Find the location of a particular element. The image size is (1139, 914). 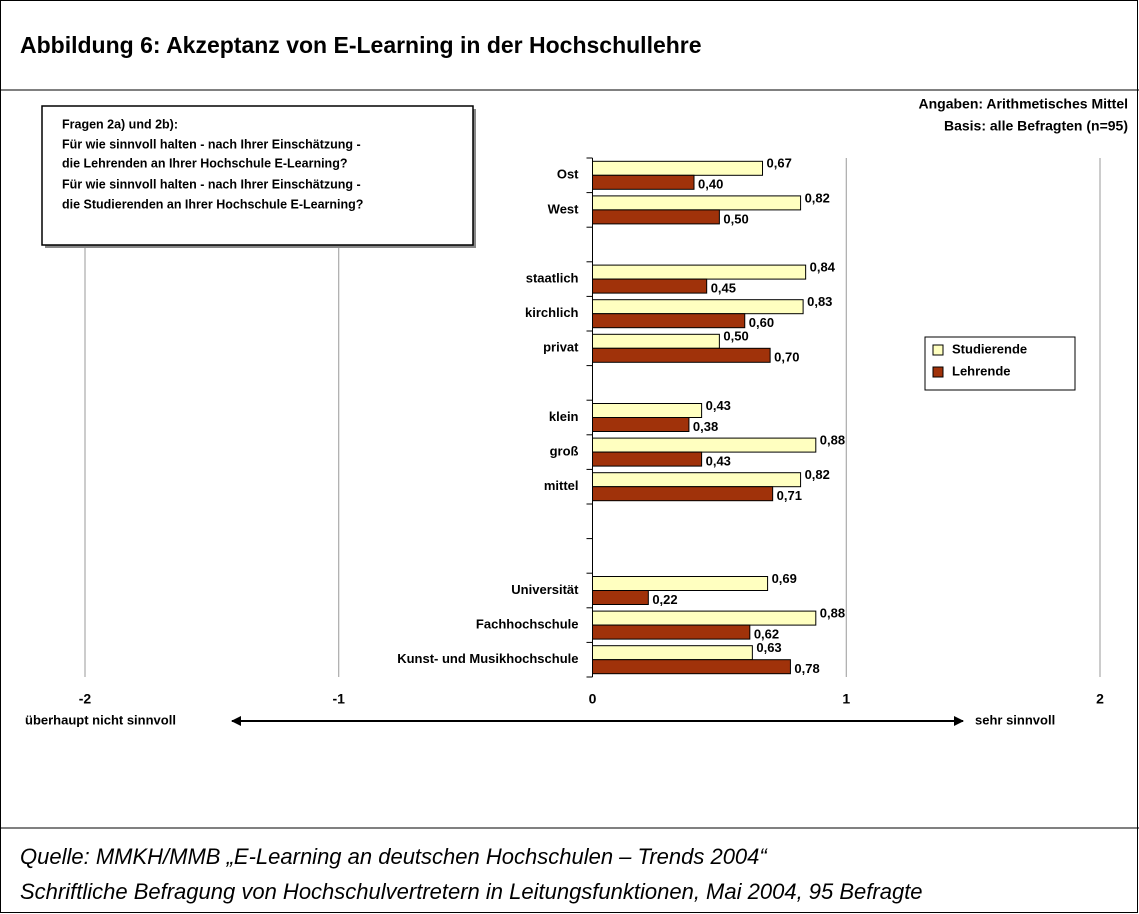

value-label: 0,22 is located at coordinates (664, 599).